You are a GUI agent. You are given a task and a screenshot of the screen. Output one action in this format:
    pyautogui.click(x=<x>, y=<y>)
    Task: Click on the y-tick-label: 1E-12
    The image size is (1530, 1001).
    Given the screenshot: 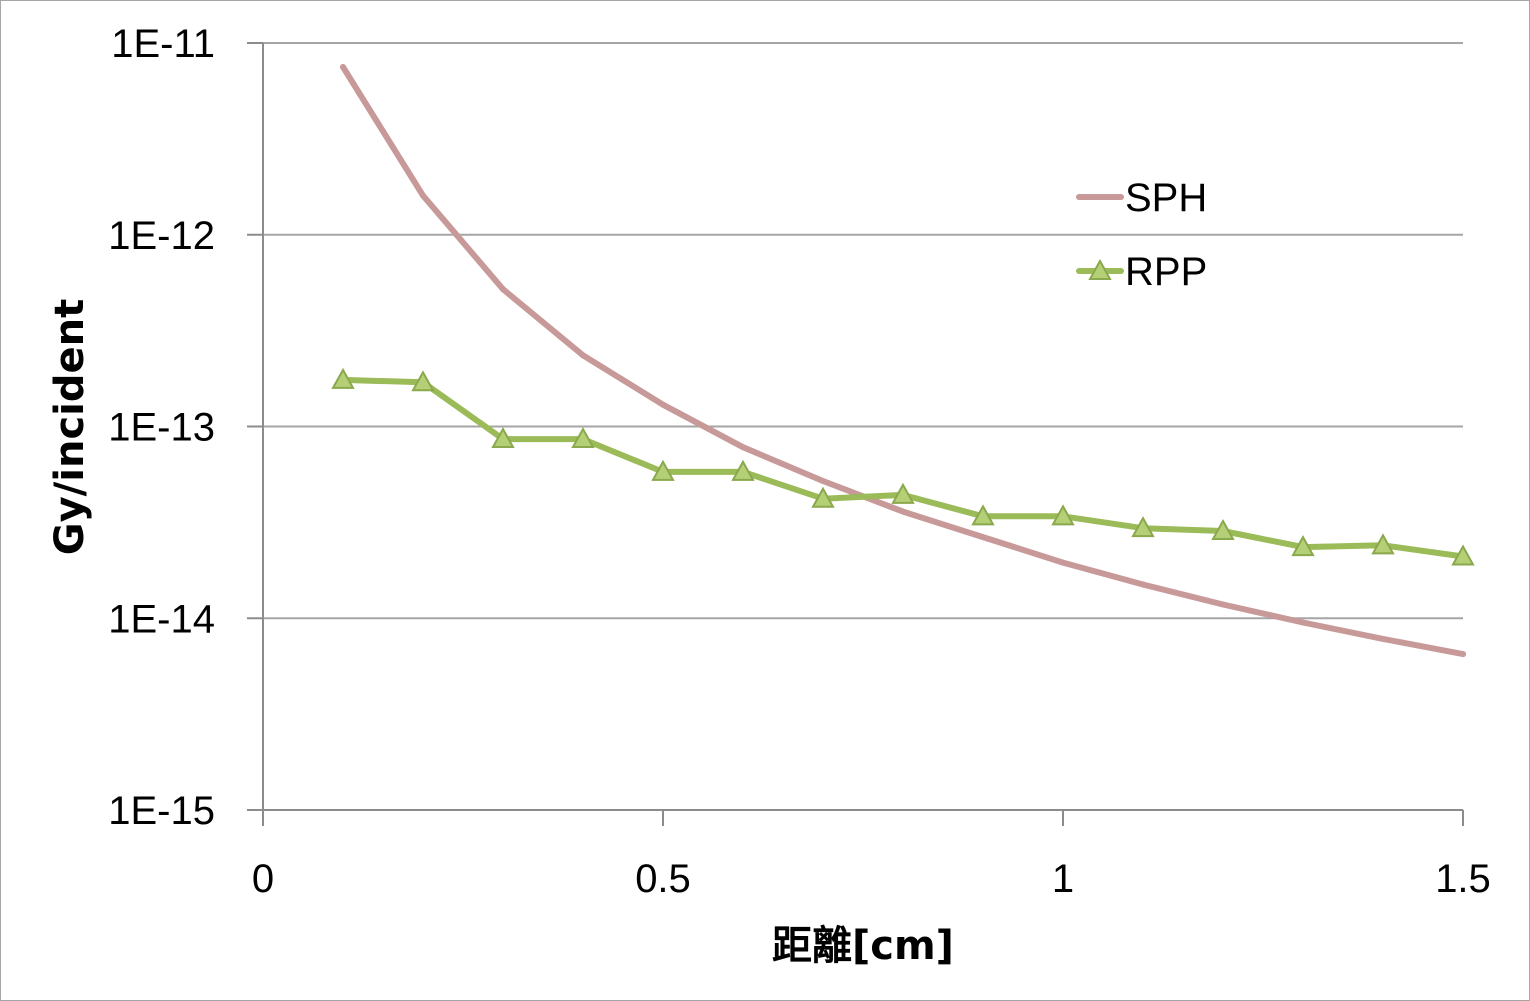 What is the action you would take?
    pyautogui.click(x=161, y=236)
    